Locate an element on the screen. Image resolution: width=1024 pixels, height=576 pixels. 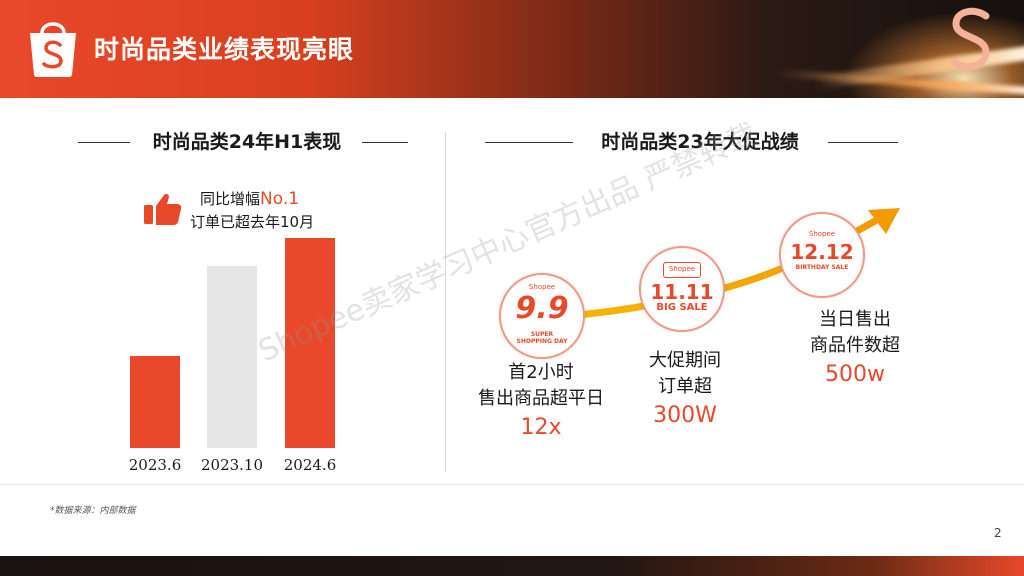
thumbs-up-icon is located at coordinates (163, 209).